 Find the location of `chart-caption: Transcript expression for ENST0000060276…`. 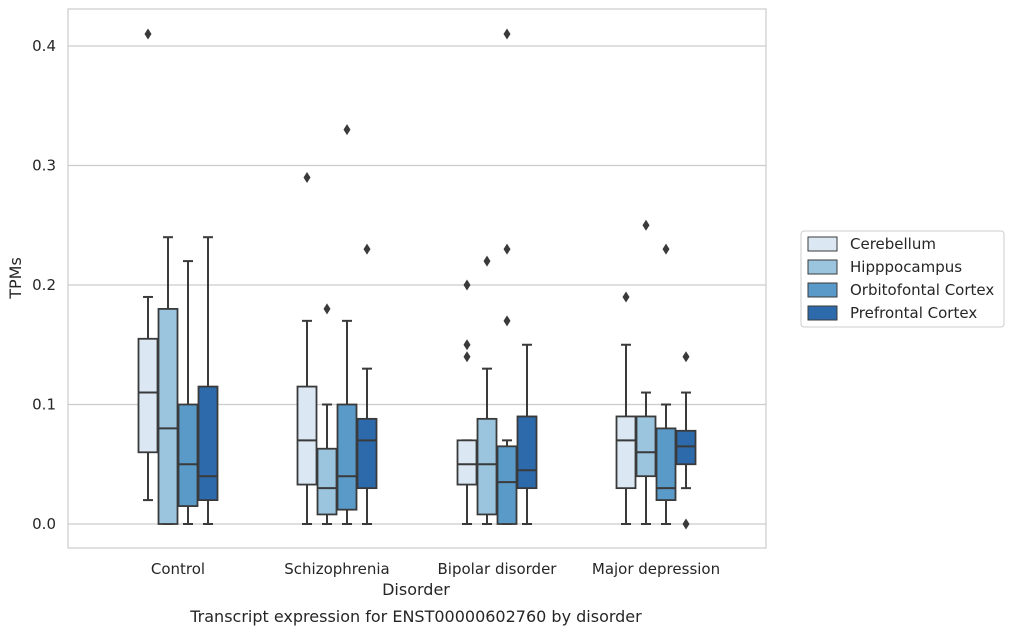

chart-caption: Transcript expression for ENST0000060276… is located at coordinates (415, 616).